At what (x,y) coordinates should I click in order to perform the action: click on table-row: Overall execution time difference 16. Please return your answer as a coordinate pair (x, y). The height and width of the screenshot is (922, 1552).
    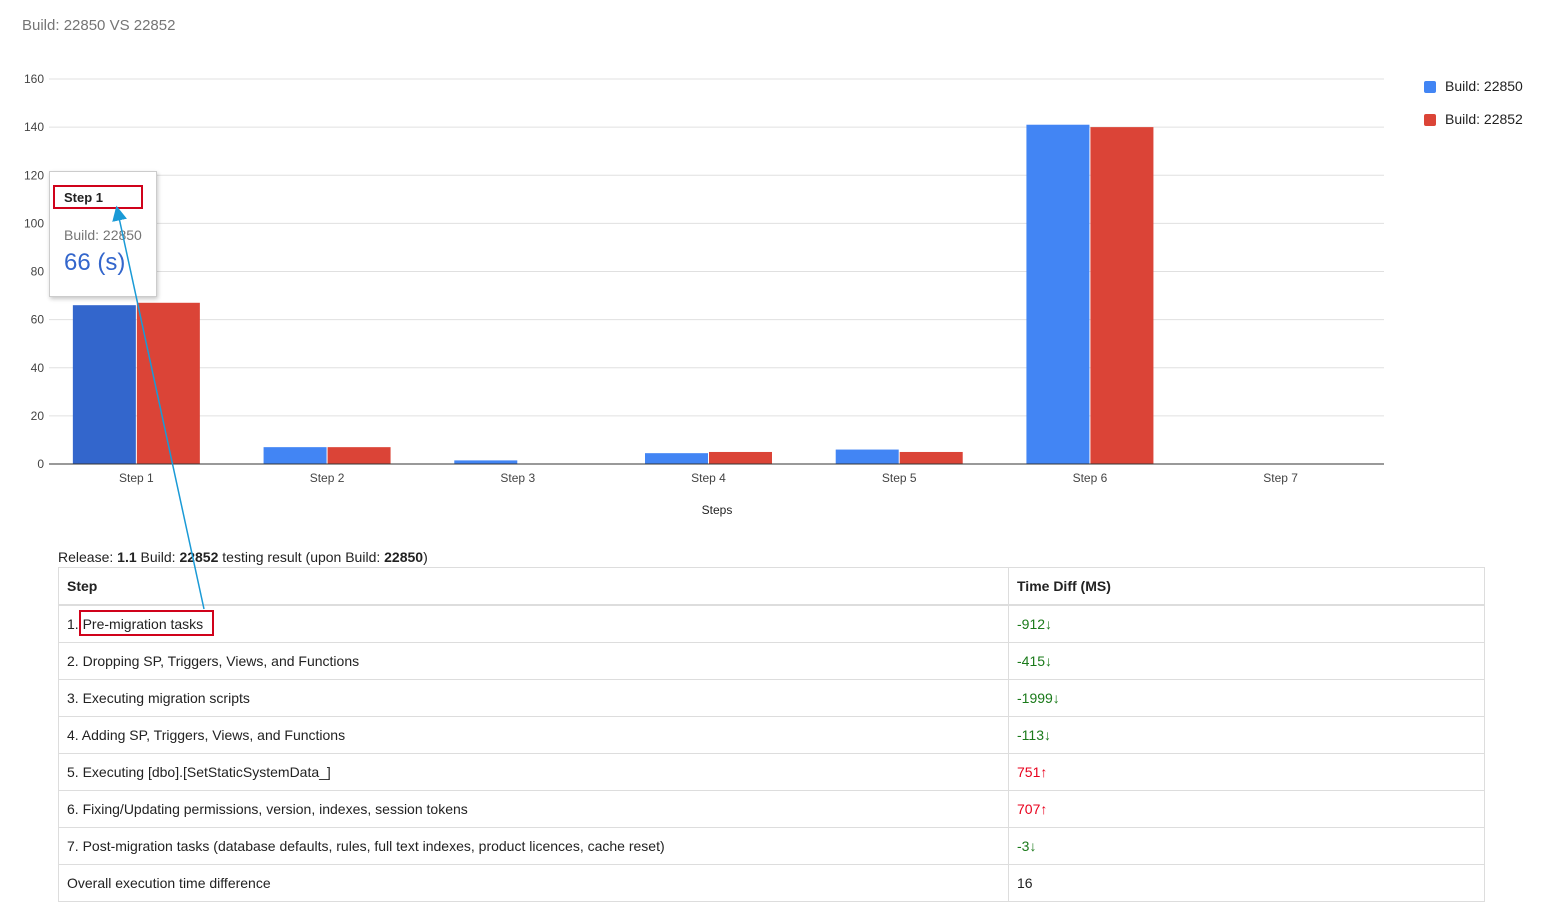
    Looking at the image, I should click on (771, 883).